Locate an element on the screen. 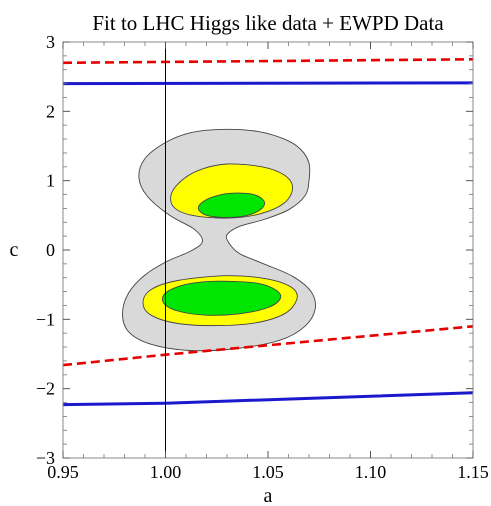  x-tick-label: 1.05 is located at coordinates (268, 472).